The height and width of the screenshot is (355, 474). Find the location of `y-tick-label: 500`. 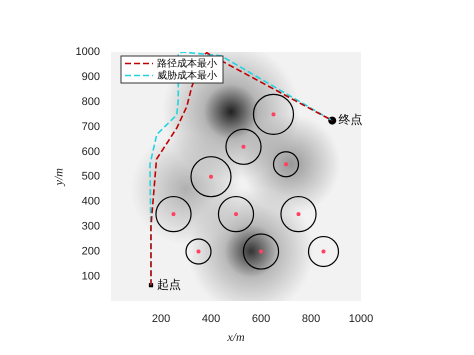

y-tick-label: 500 is located at coordinates (91, 176).